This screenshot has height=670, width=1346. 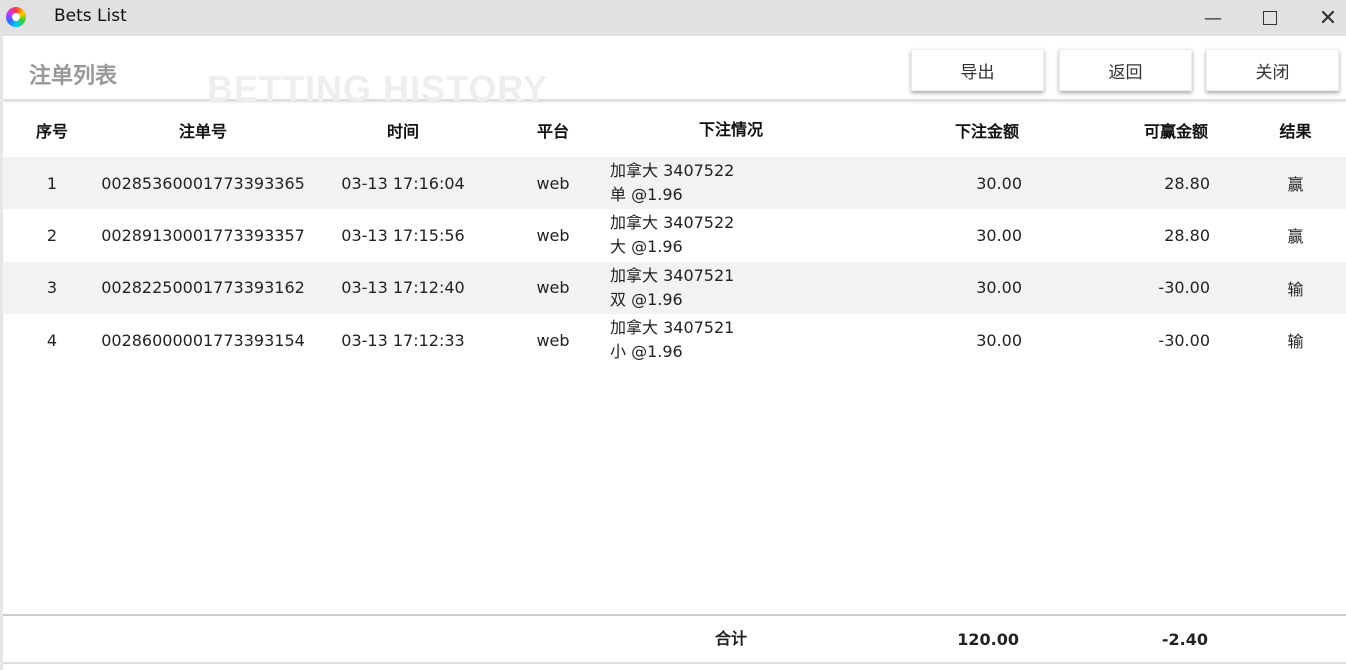 What do you see at coordinates (735, 235) in the screenshot?
I see `cell-bet-info: 加拿大 3407522 大 @1.96` at bounding box center [735, 235].